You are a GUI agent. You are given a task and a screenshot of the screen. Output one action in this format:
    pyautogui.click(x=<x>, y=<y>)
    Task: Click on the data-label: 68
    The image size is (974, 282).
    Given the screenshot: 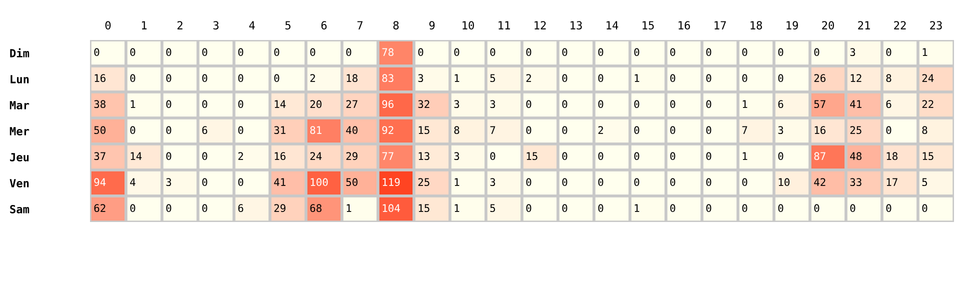 What is the action you would take?
    pyautogui.click(x=316, y=208)
    